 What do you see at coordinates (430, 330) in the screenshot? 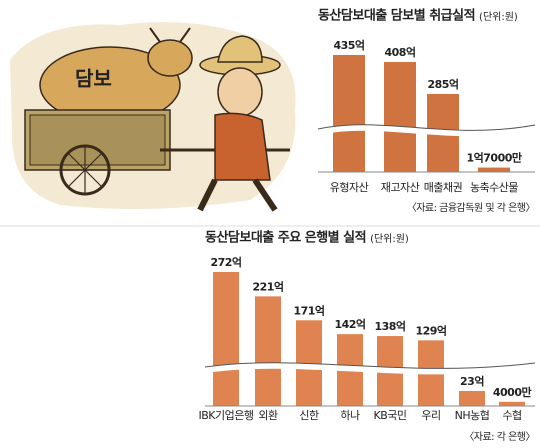
I see `value-label: 129억` at bounding box center [430, 330].